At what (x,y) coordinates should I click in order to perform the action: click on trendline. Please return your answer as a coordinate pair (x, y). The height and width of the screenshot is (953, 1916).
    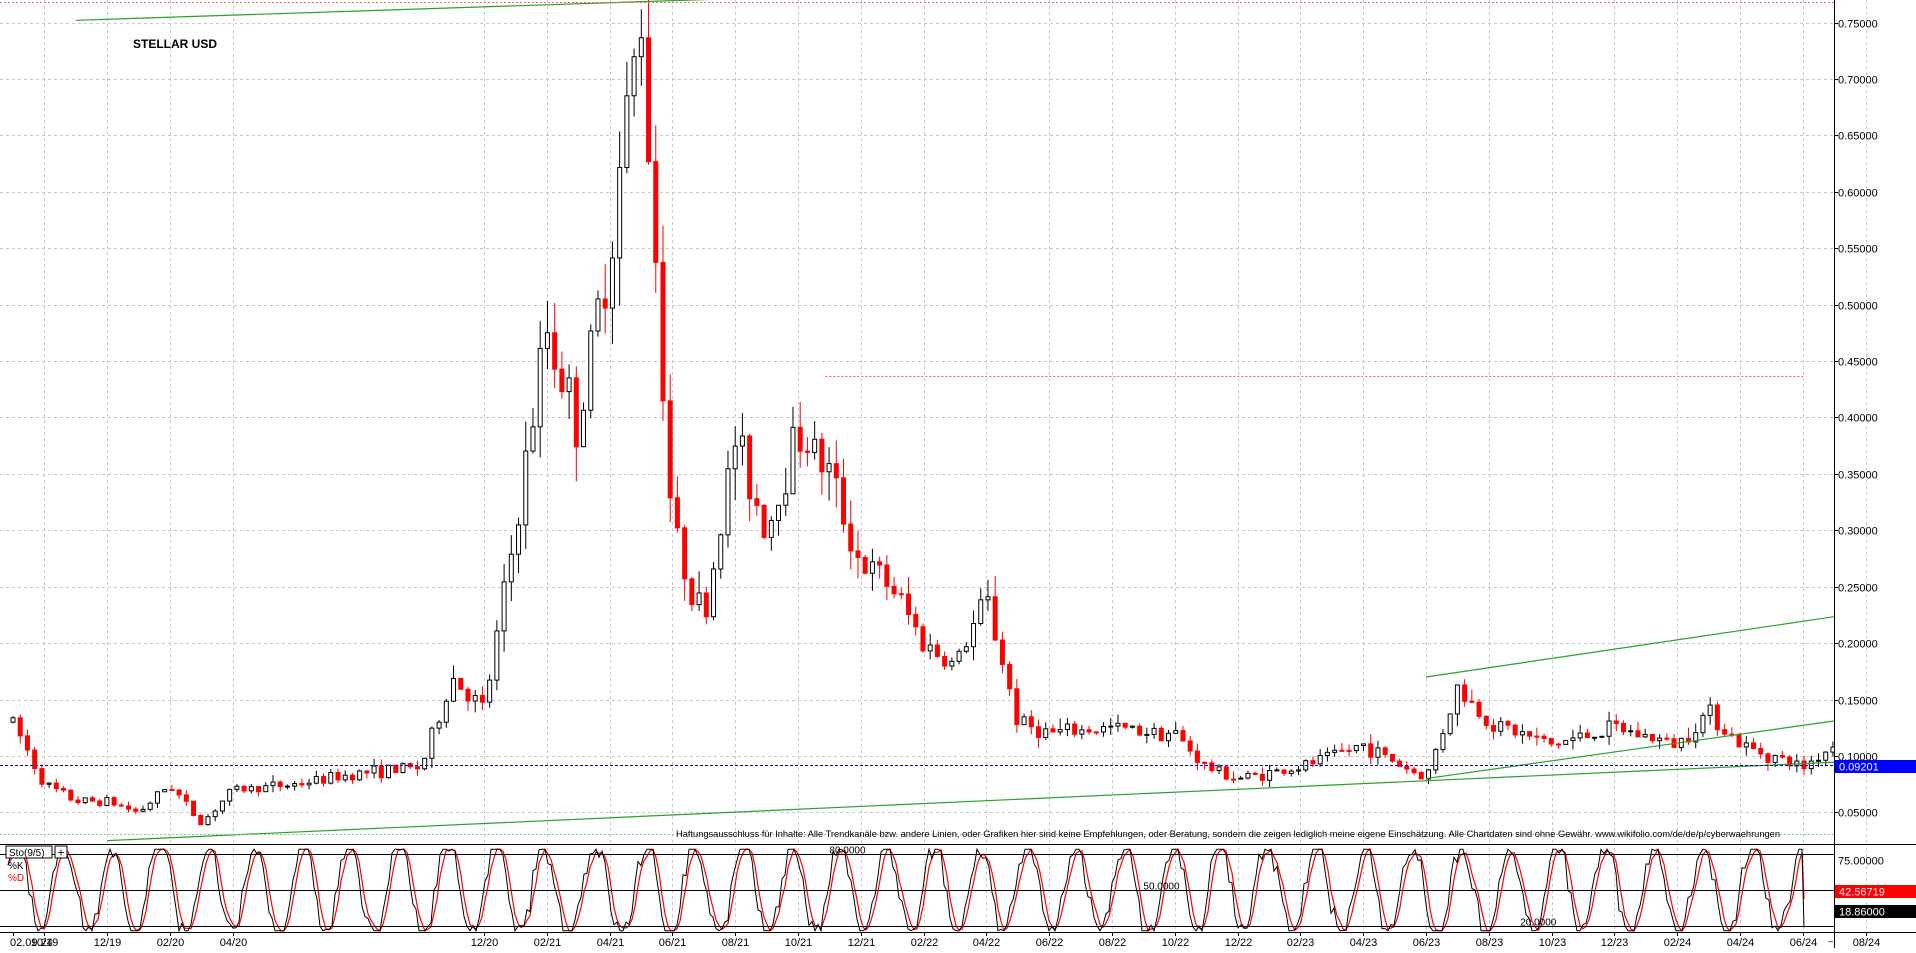
    Looking at the image, I should click on (1629, 750).